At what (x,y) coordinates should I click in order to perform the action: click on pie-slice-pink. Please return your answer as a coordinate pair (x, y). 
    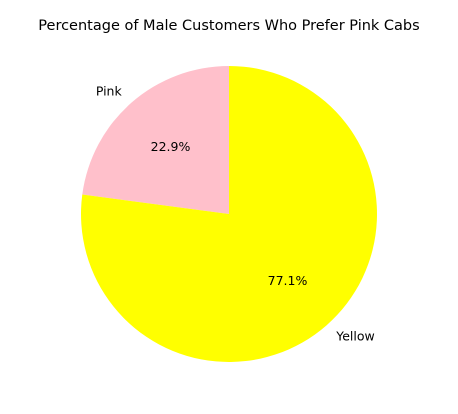
    Looking at the image, I should click on (155, 140).